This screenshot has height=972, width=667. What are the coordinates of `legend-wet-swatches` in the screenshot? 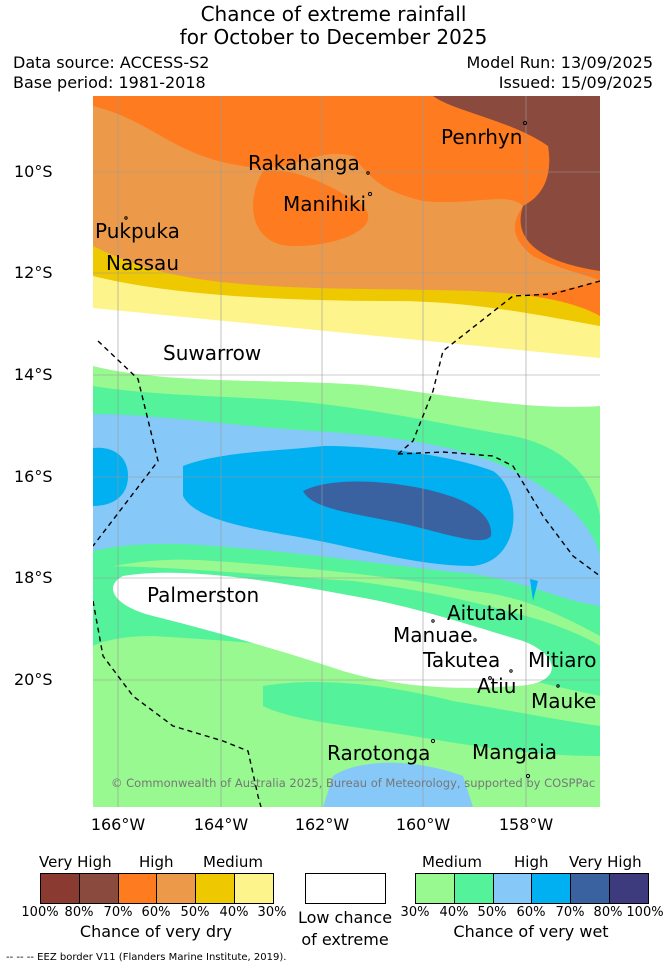 It's located at (532, 888).